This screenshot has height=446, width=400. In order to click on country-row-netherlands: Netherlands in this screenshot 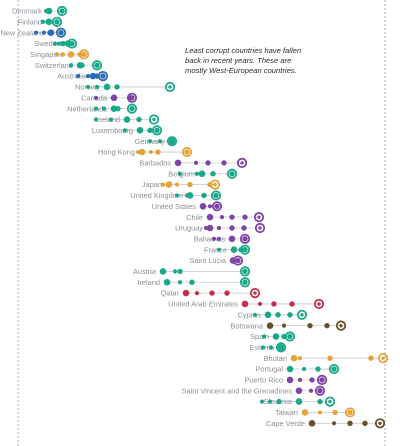, I will do `click(102, 108)`.